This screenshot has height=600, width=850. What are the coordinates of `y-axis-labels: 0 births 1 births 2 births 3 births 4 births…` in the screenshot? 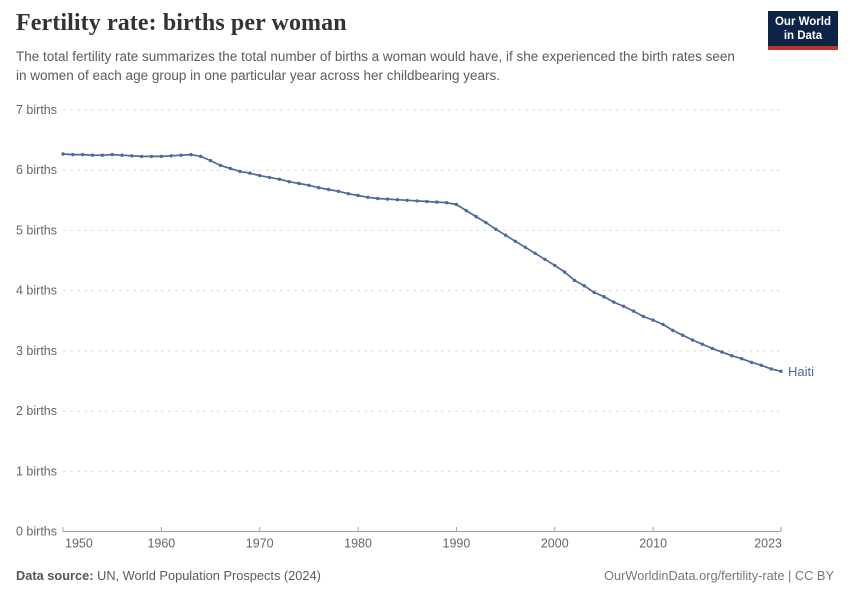 It's located at (36, 321).